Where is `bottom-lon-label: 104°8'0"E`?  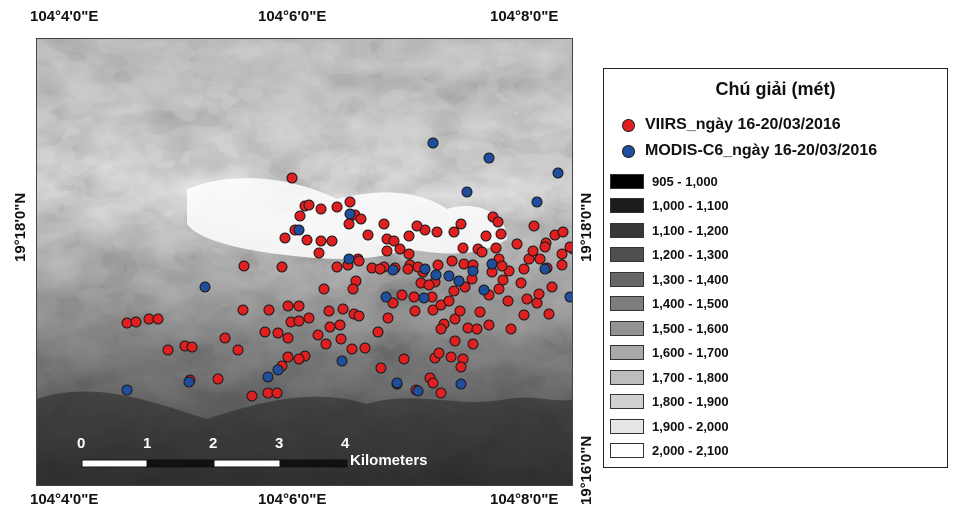 bottom-lon-label: 104°8'0"E is located at coordinates (524, 499).